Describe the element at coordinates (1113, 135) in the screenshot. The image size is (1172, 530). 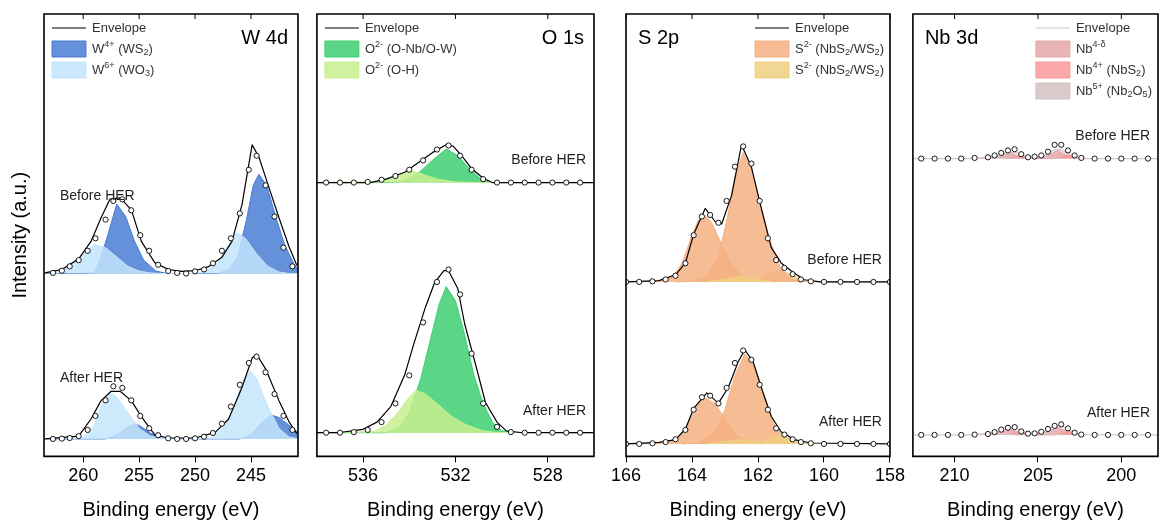
I see `text: Before HER` at that location.